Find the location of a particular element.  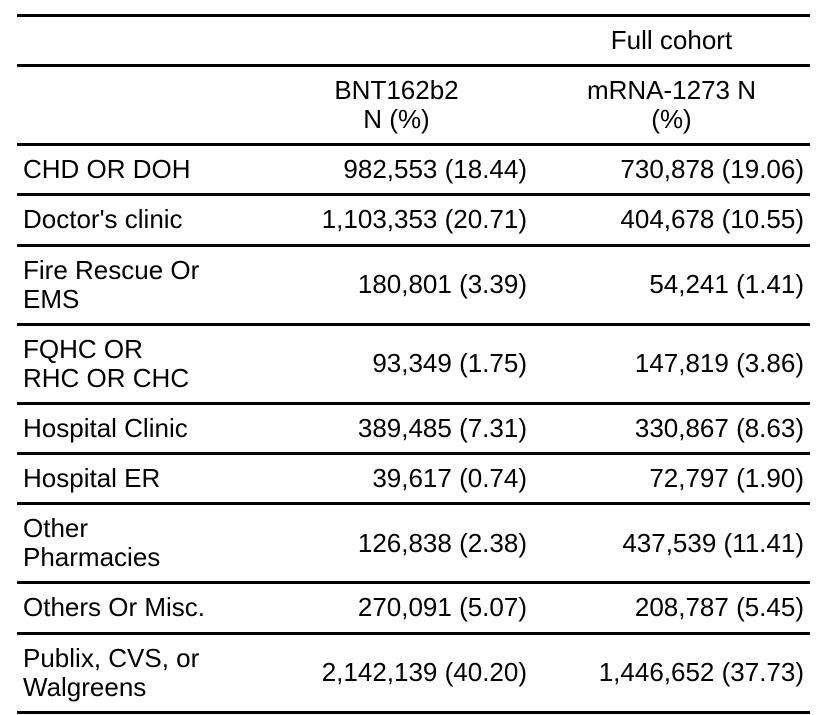

row-label: Hospital Clinic is located at coordinates (138, 428).